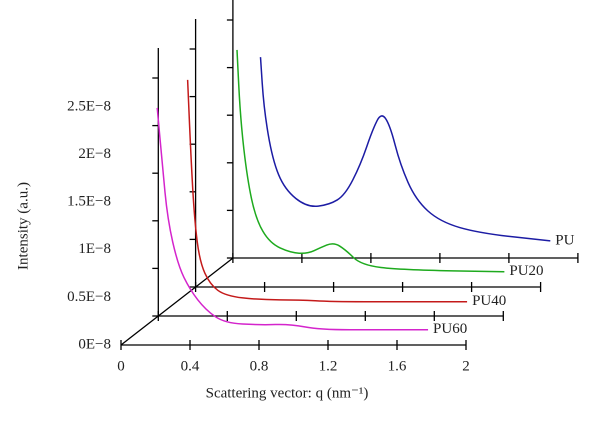 The height and width of the screenshot is (430, 600). Describe the element at coordinates (287, 393) in the screenshot. I see `x-axis-label: Scattering vector: q (nm⁻¹)` at that location.